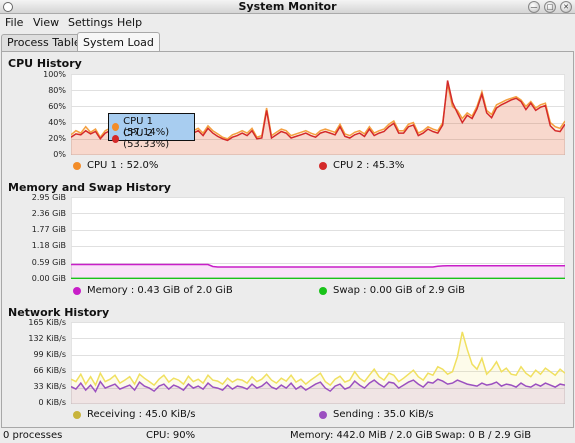 This screenshot has width=575, height=443. Describe the element at coordinates (287, 23) in the screenshot. I see `menu-bar: File View Settings Help` at that location.